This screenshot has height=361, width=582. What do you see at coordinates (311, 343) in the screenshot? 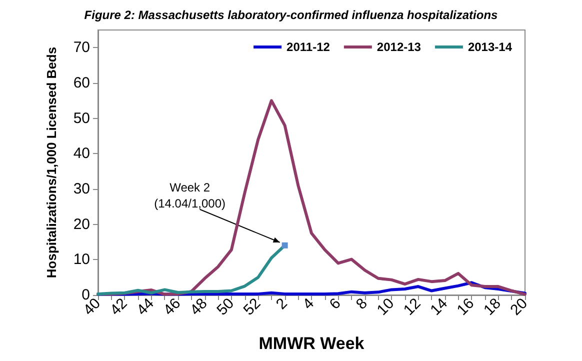
I see `x-axis-title: MMWR Week` at bounding box center [311, 343].